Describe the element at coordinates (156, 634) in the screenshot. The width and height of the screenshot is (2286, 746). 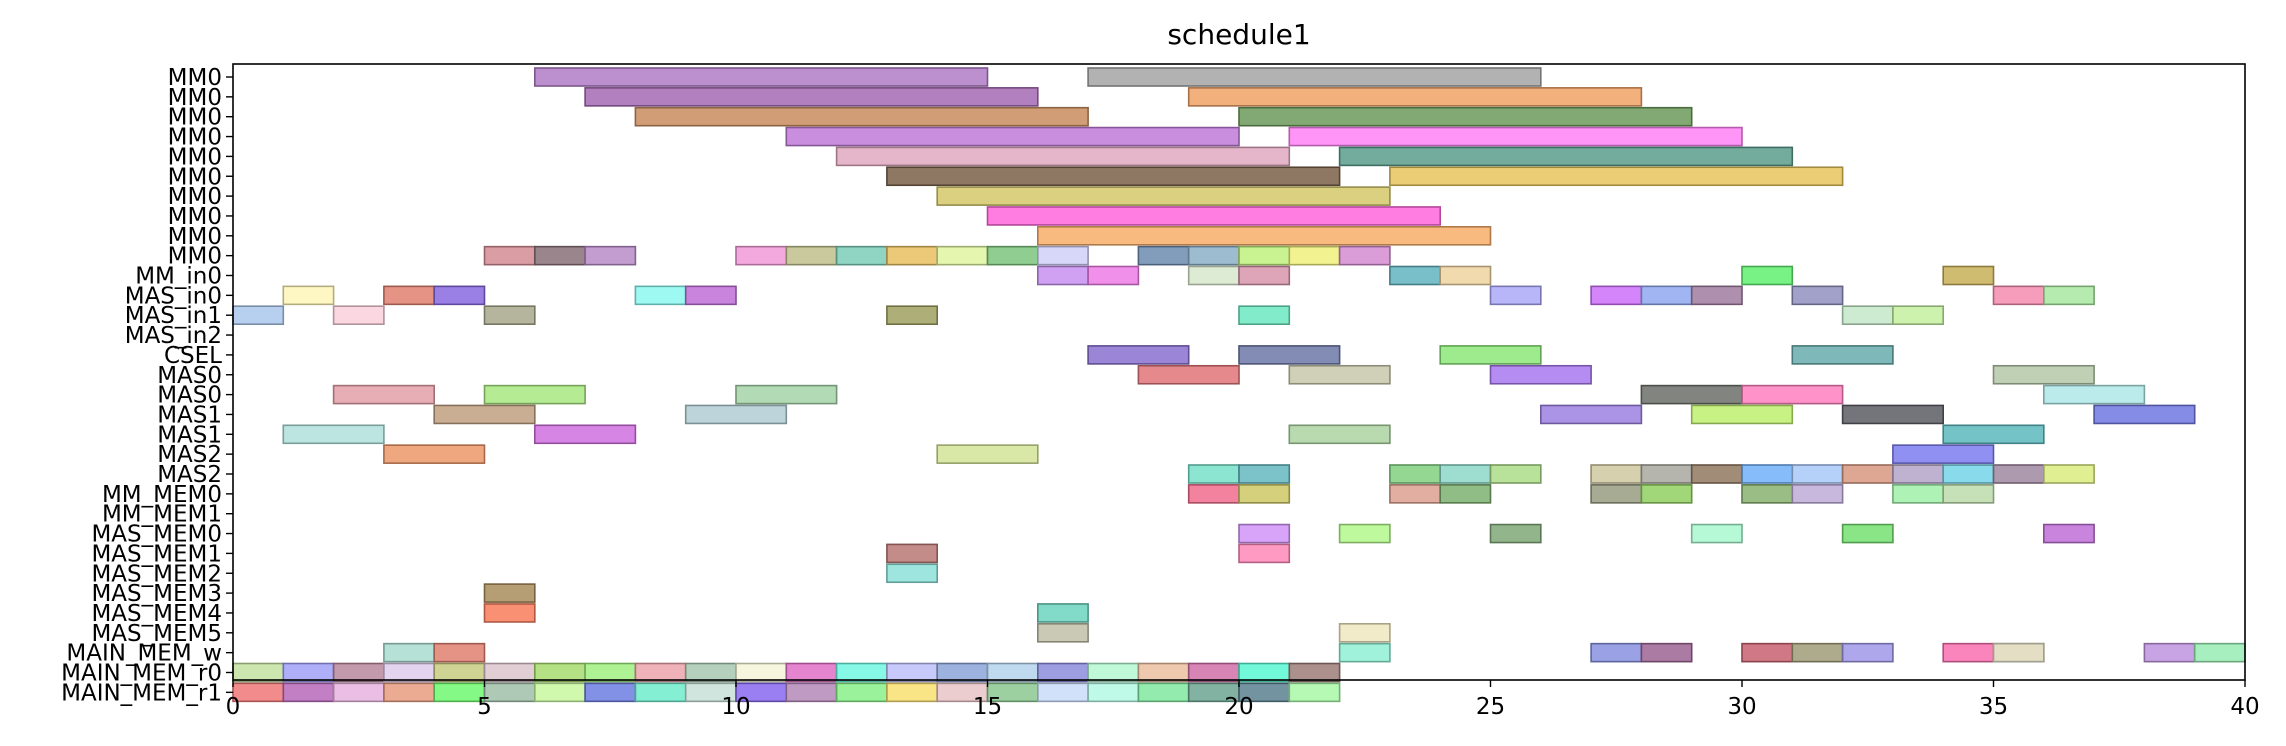
I see `y-tick-label: MAS_MEM5` at that location.